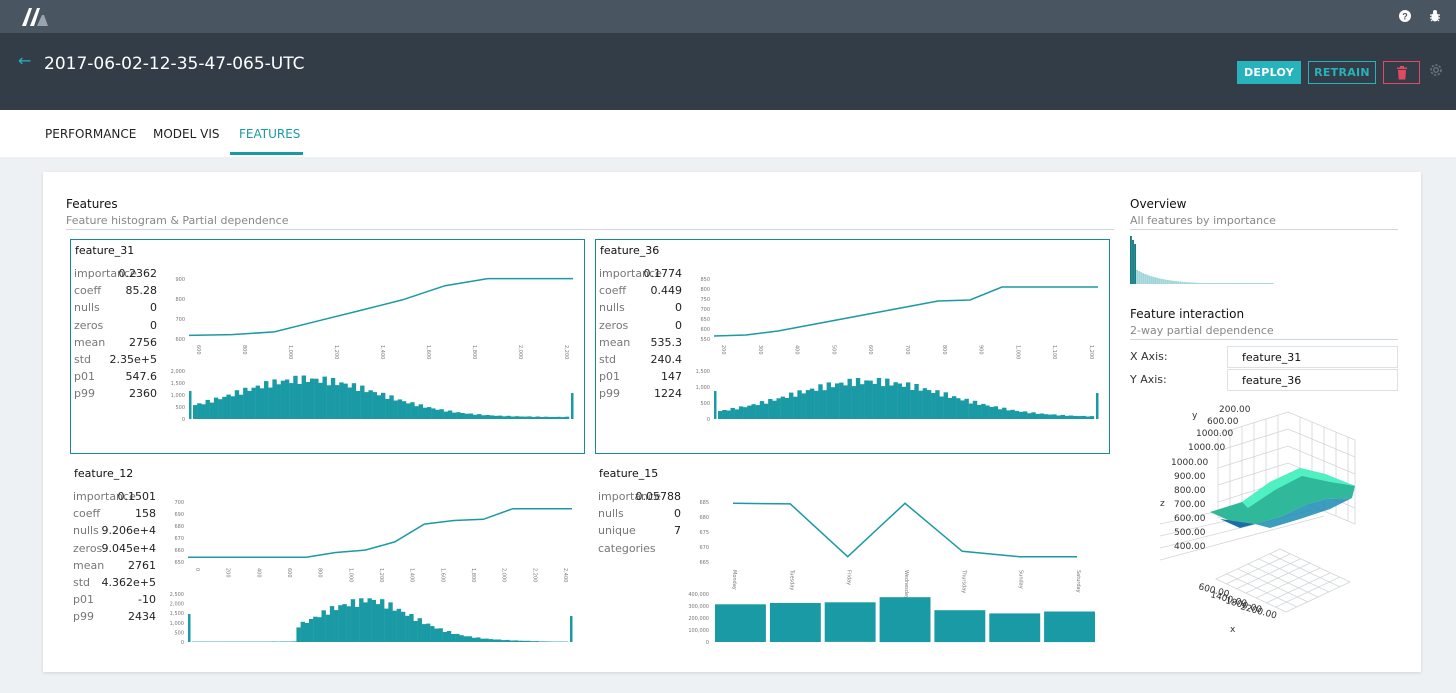  What do you see at coordinates (87, 308) in the screenshot?
I see `stat-label: nulls` at bounding box center [87, 308].